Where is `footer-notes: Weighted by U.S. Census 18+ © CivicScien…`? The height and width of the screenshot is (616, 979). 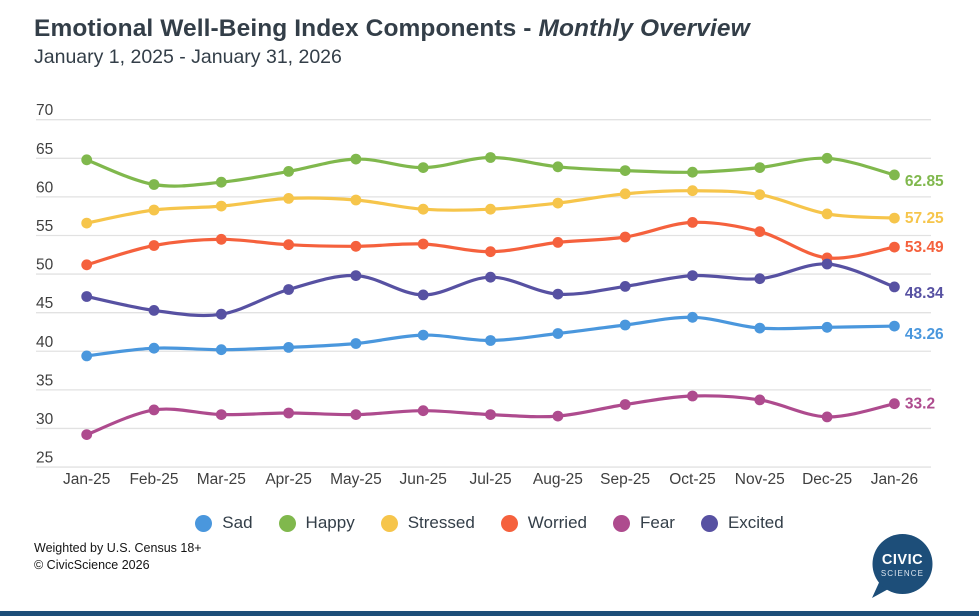
footer-notes: Weighted by U.S. Census 18+ © CivicScien… is located at coordinates (118, 557).